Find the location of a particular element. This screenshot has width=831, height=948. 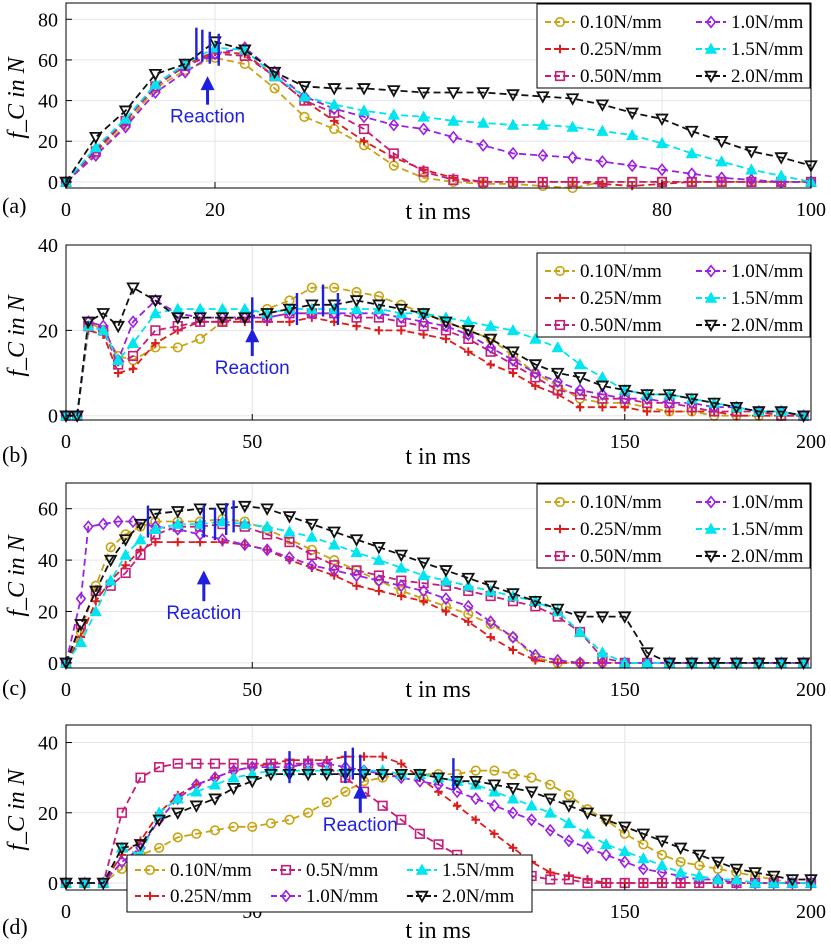

y-axis-label: f_C in N is located at coordinates (17, 96).